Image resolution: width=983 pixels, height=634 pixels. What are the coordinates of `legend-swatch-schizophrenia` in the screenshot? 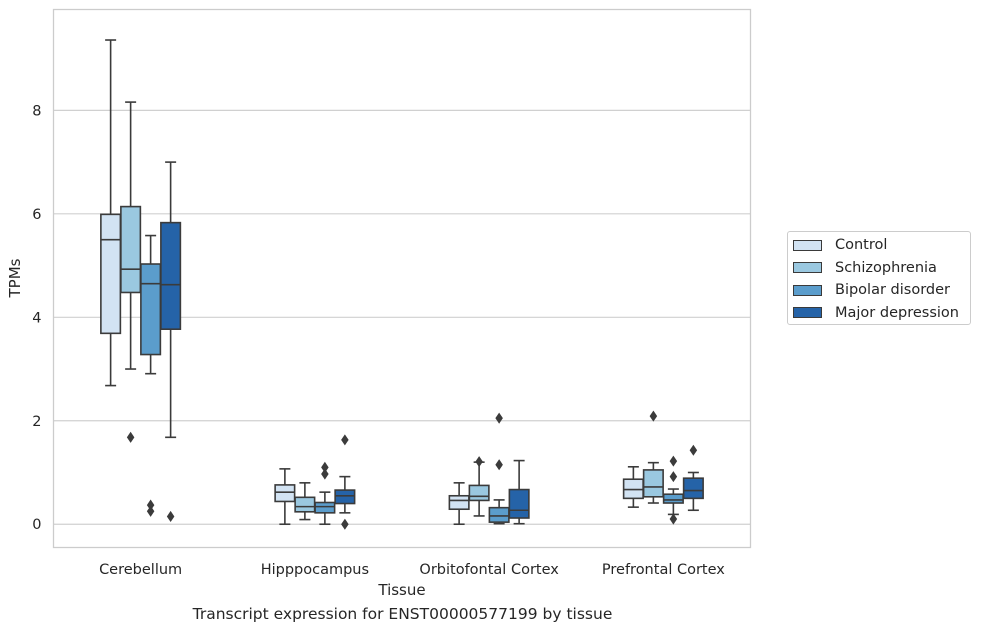 It's located at (807, 267).